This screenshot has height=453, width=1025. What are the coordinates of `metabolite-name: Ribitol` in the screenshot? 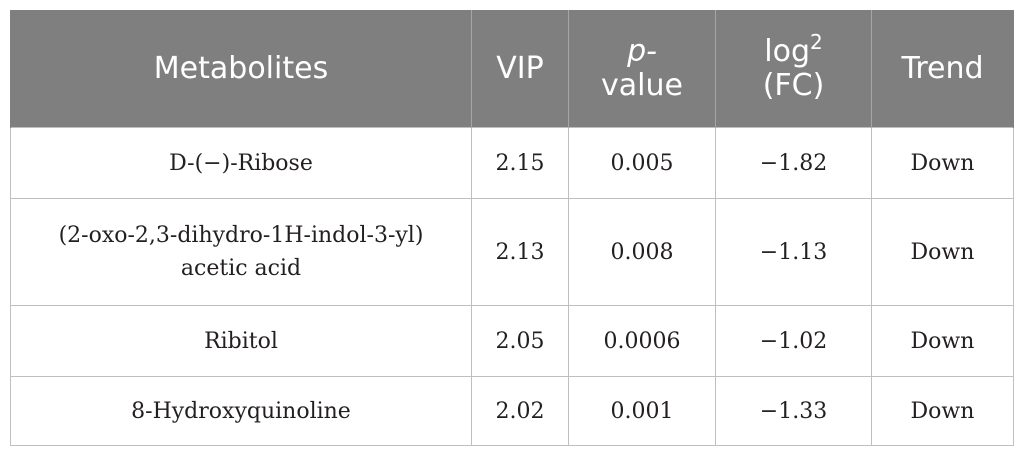 It's located at (241, 341).